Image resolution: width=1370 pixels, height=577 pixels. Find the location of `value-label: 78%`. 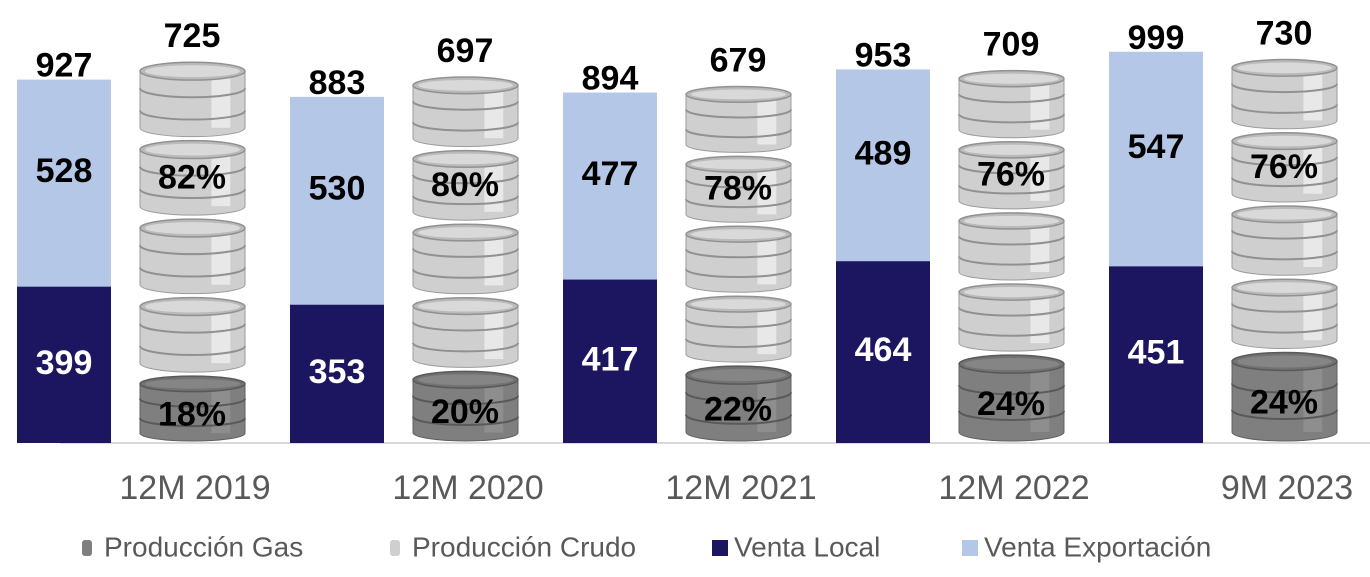

value-label: 78% is located at coordinates (738, 189).